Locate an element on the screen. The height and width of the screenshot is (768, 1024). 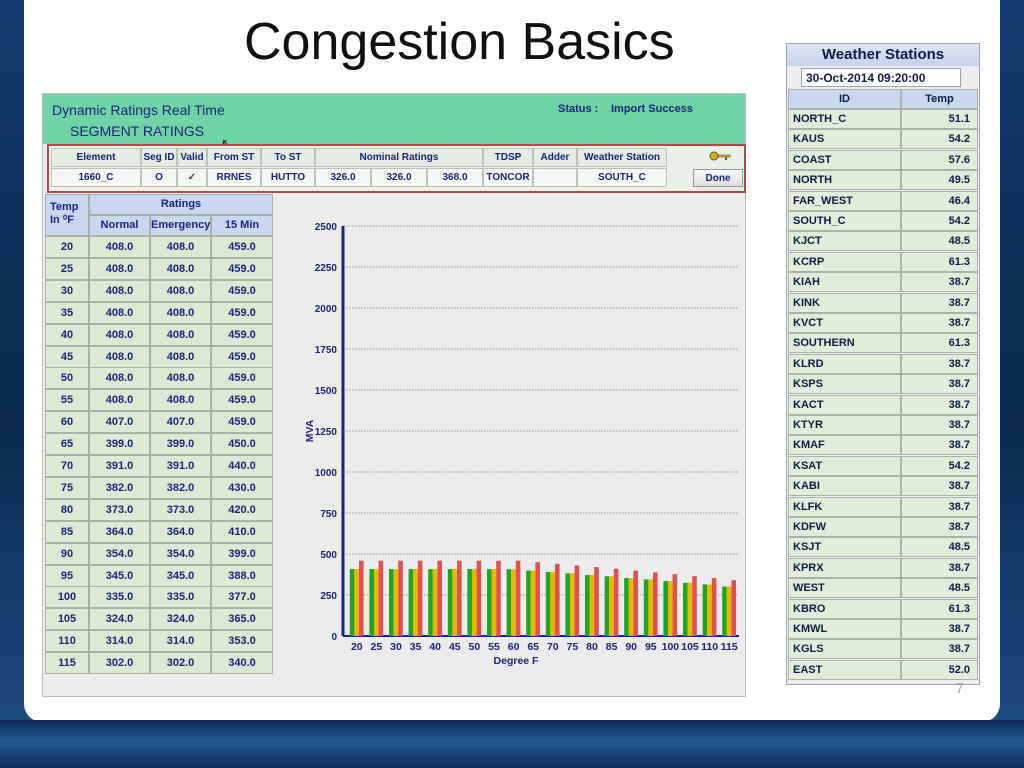
rating-cell: 377.0 is located at coordinates (242, 597).